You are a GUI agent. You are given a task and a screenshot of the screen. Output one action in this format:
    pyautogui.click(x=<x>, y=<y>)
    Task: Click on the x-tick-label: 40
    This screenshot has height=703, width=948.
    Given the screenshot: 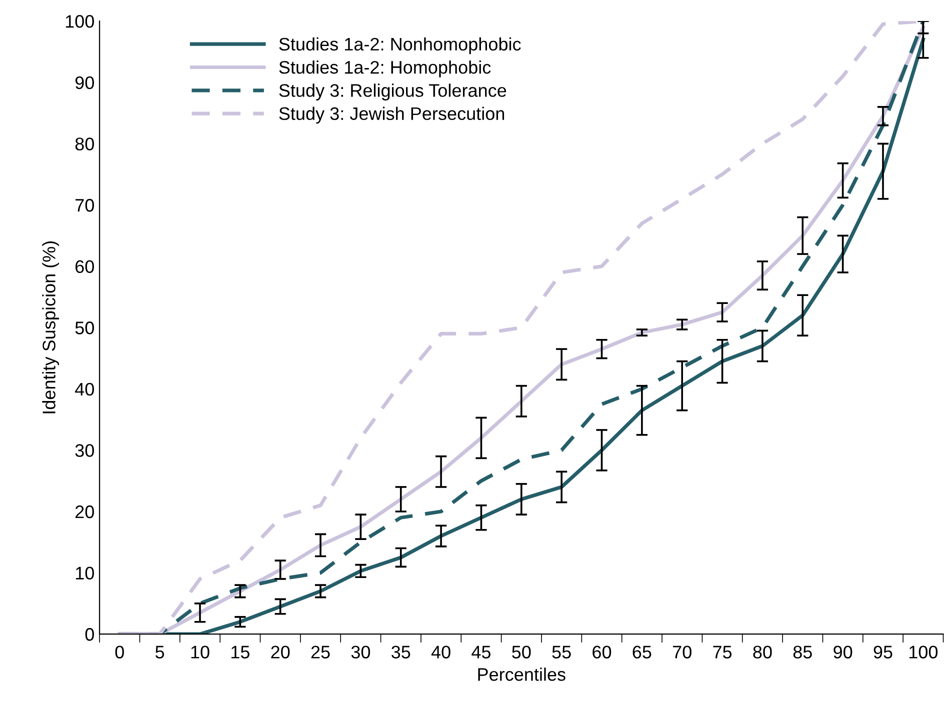 What is the action you would take?
    pyautogui.click(x=440, y=652)
    